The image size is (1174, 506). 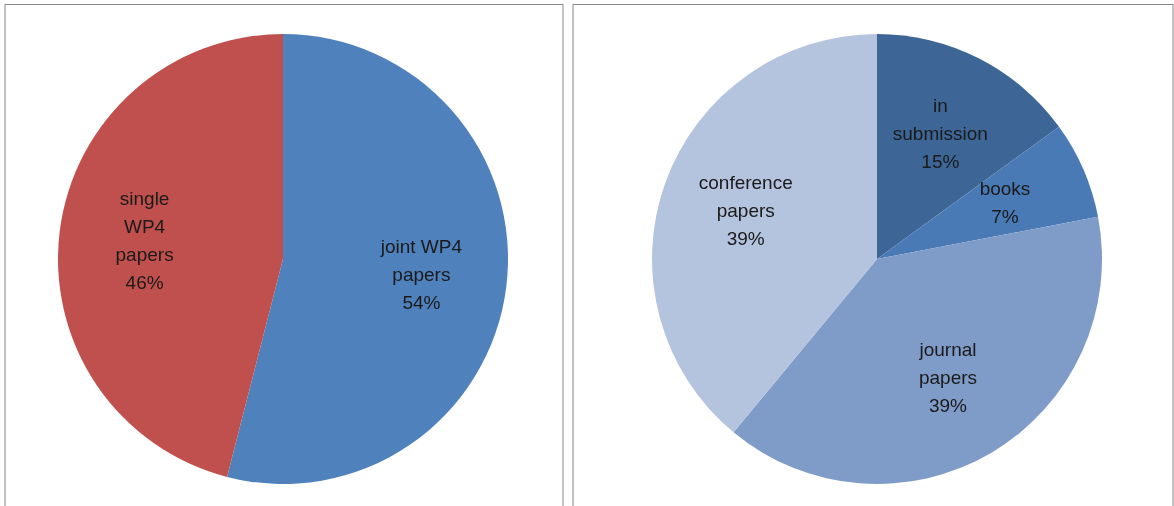 I want to click on slice-label: books, so click(x=1005, y=188).